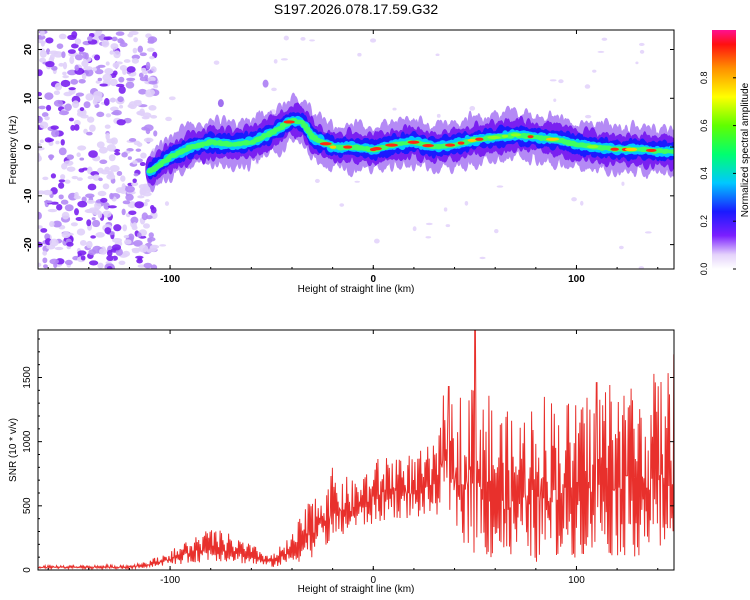 The image size is (750, 600). What do you see at coordinates (704, 269) in the screenshot?
I see `colorbar-tick-label: 0.0` at bounding box center [704, 269].